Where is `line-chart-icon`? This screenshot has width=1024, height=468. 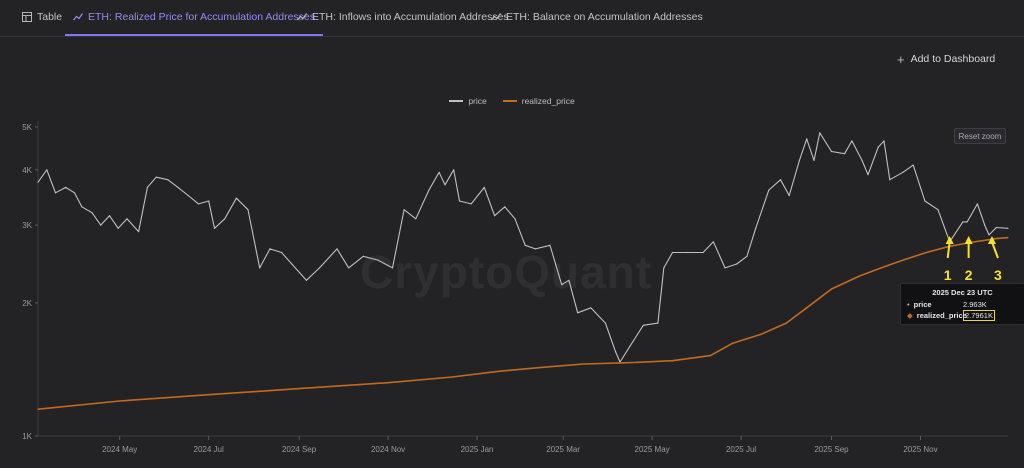 line-chart-icon is located at coordinates (496, 17).